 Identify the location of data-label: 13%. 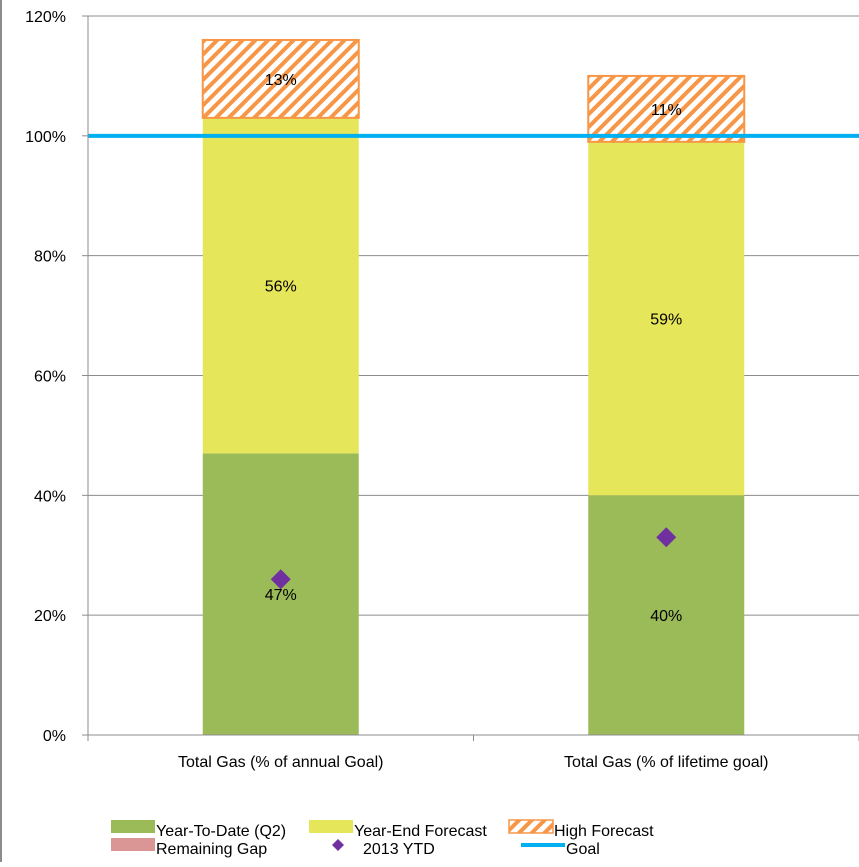
(281, 80).